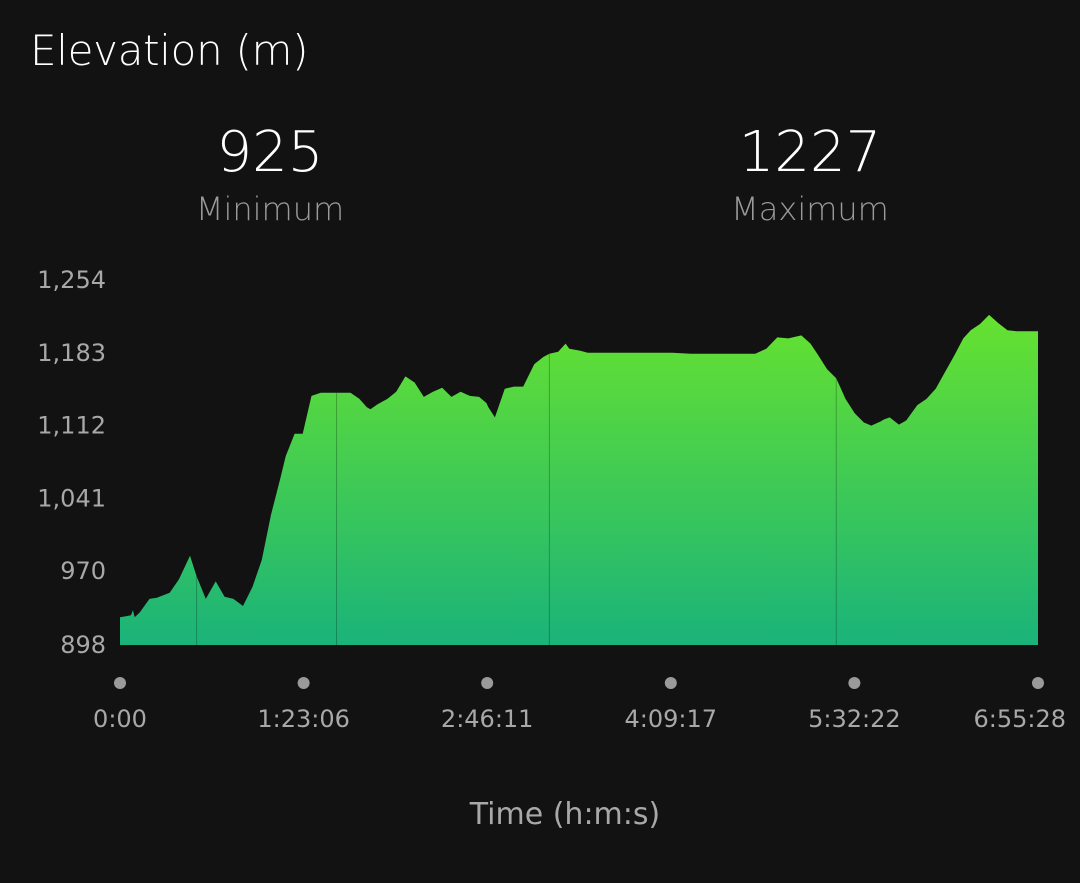  Describe the element at coordinates (169, 50) in the screenshot. I see `page-title: Elevation (m)` at that location.